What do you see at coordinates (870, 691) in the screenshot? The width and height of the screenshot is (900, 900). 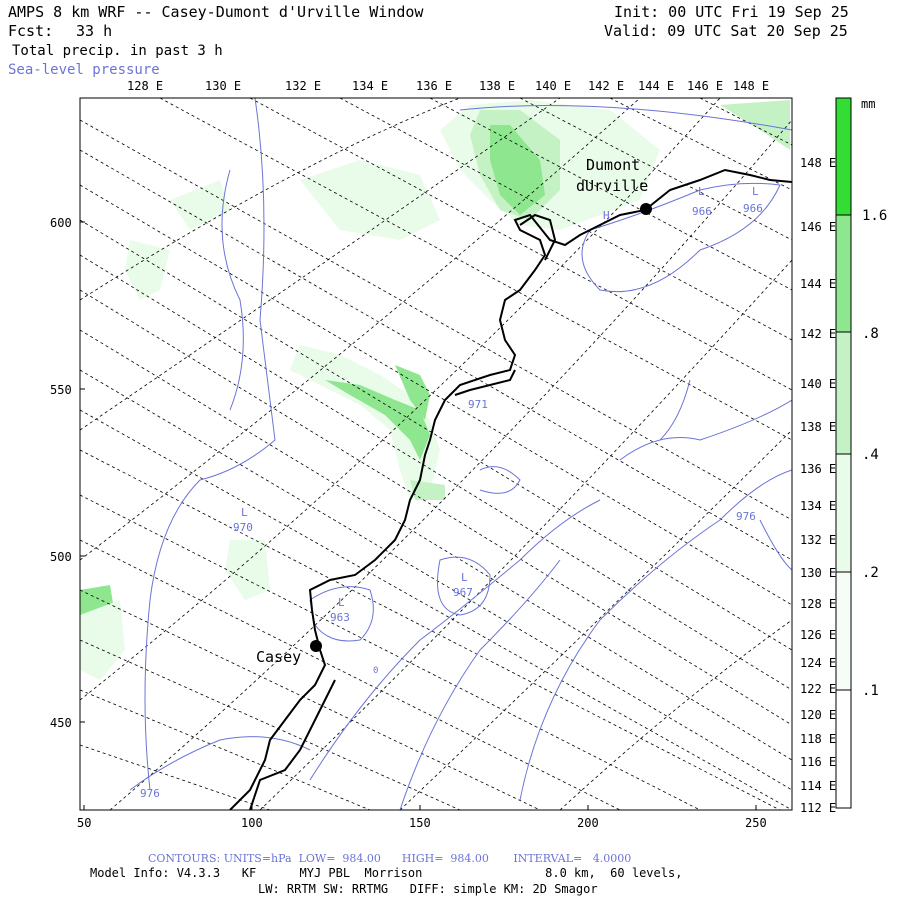 I see `colorbar-label: .1` at bounding box center [870, 691].